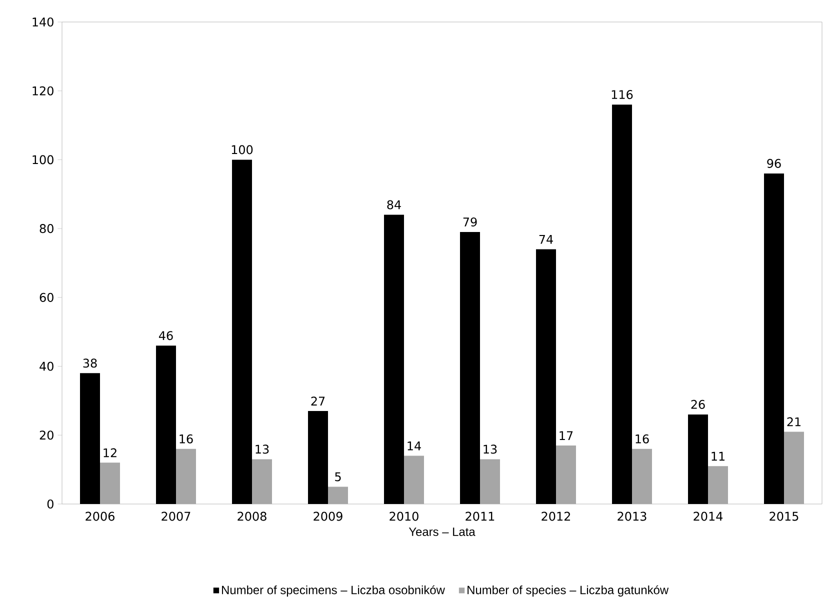  I want to click on data-label: 100, so click(242, 149).